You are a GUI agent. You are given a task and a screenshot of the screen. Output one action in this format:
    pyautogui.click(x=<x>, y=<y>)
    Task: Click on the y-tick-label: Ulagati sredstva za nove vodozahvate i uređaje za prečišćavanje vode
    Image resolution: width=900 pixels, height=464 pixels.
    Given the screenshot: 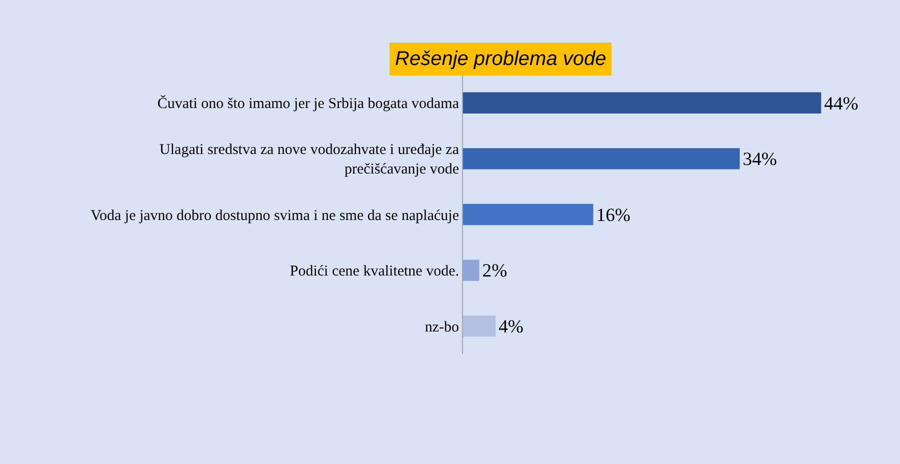 What is the action you would take?
    pyautogui.click(x=310, y=160)
    